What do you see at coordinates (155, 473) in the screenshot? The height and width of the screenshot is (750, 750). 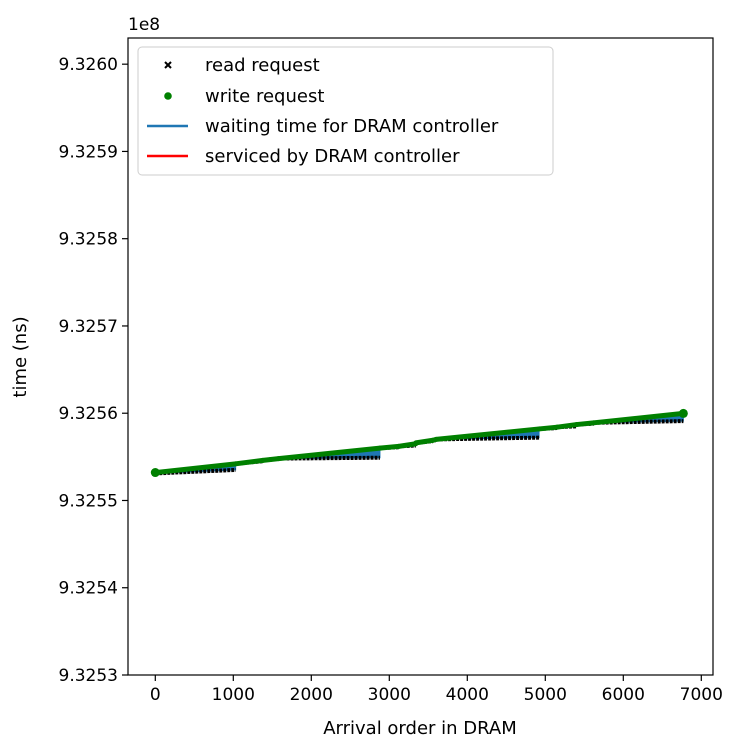 I see `write-request-start` at bounding box center [155, 473].